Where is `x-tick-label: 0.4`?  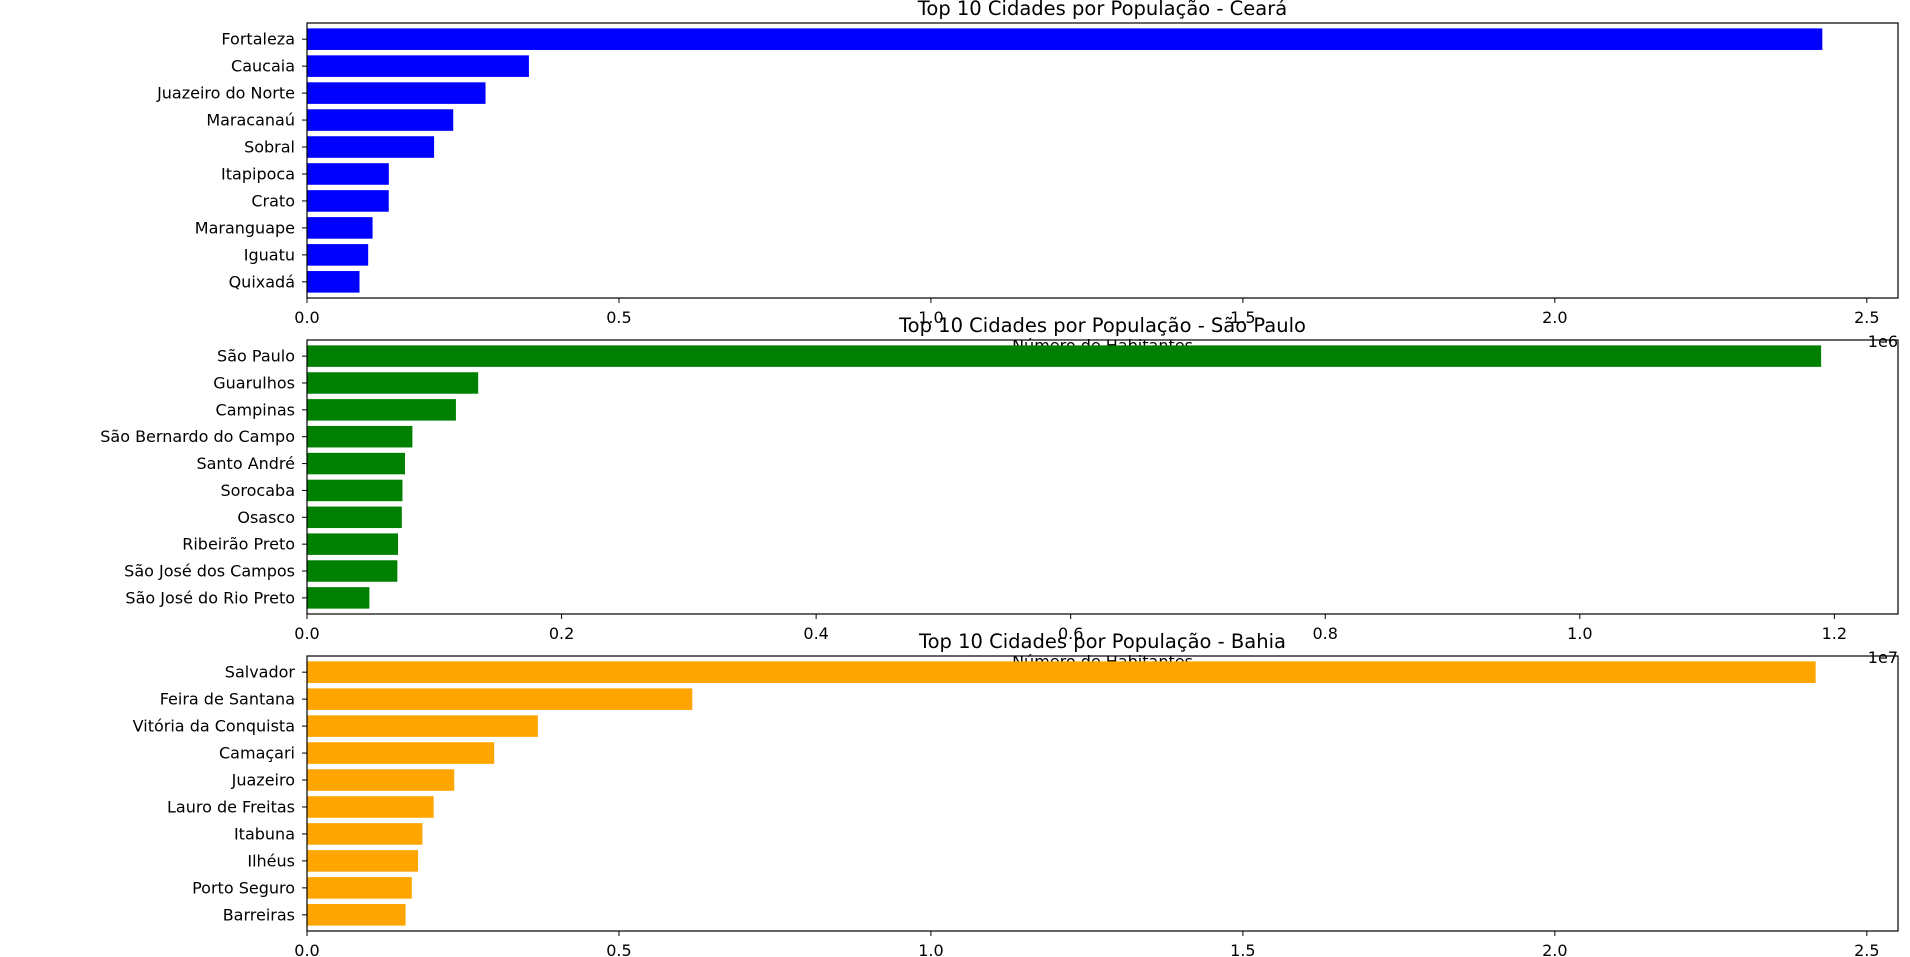
x-tick-label: 0.4 is located at coordinates (815, 633).